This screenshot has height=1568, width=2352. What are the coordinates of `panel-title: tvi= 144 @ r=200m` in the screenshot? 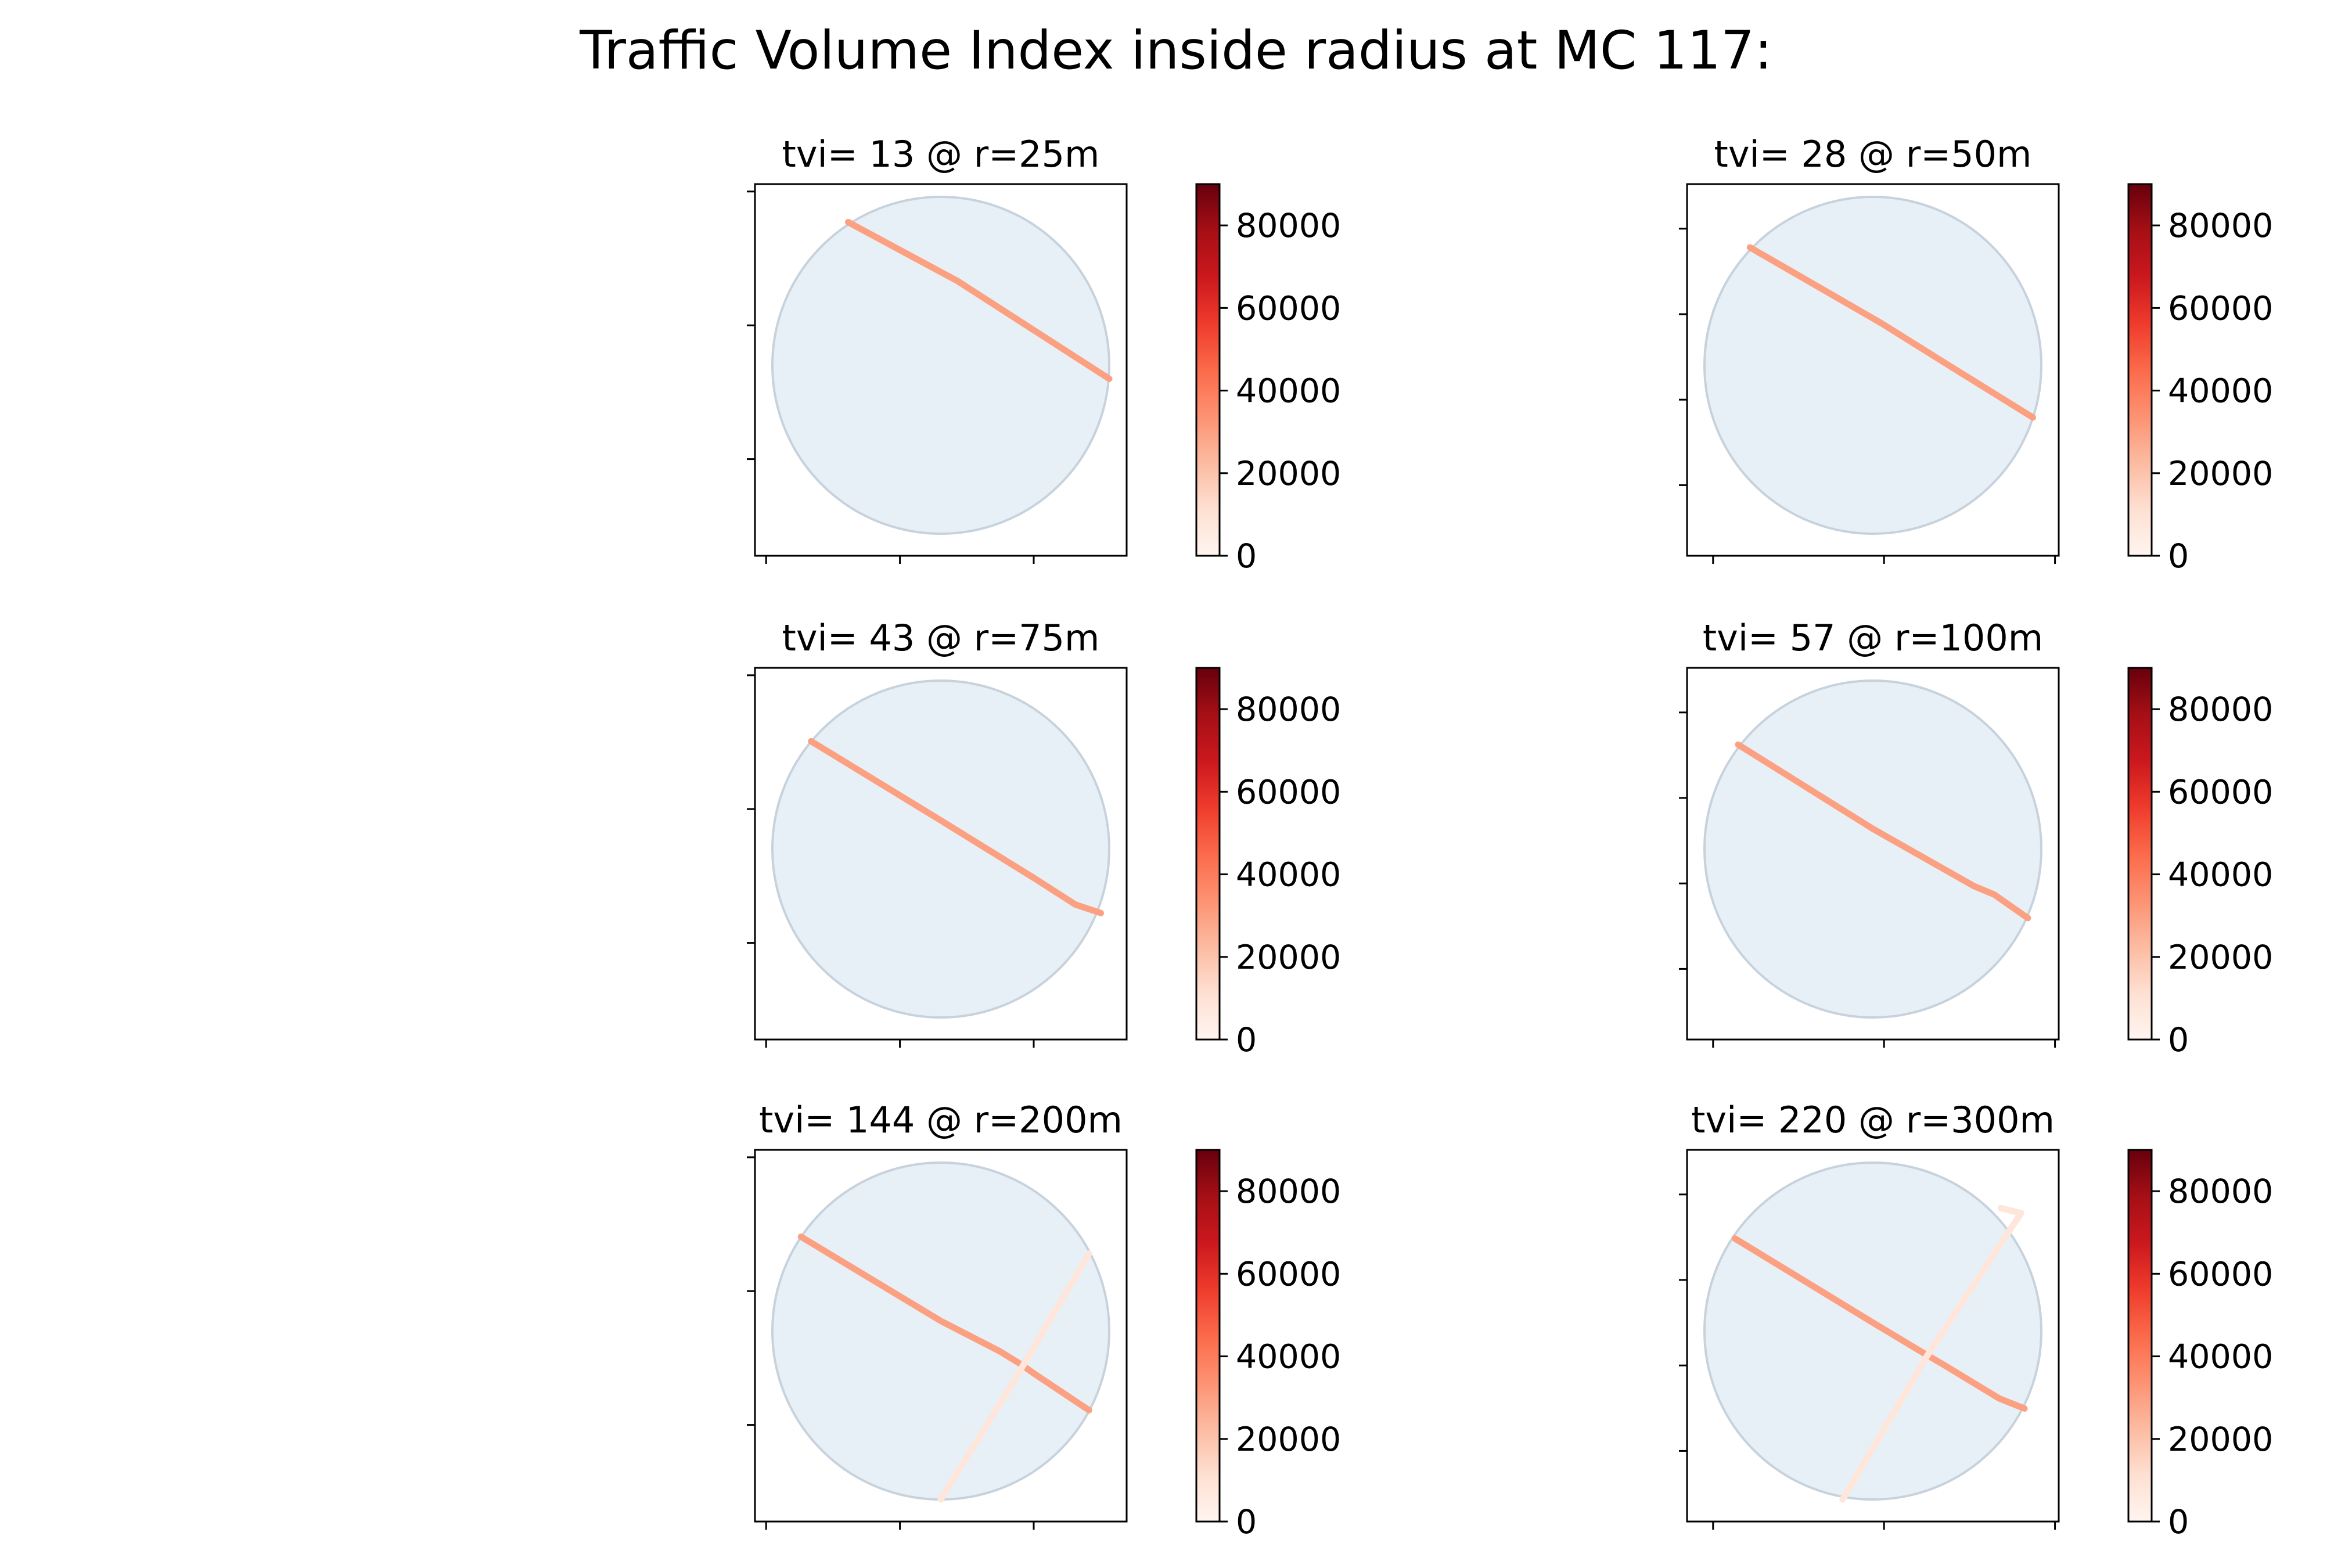 It's located at (941, 1120).